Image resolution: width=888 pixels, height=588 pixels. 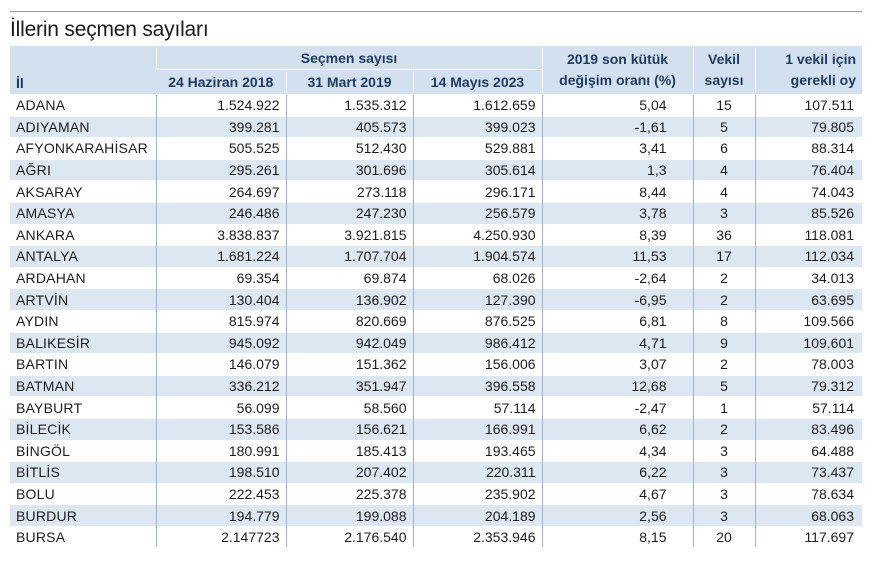 I want to click on cell-2019: 1.535.312, so click(x=349, y=105).